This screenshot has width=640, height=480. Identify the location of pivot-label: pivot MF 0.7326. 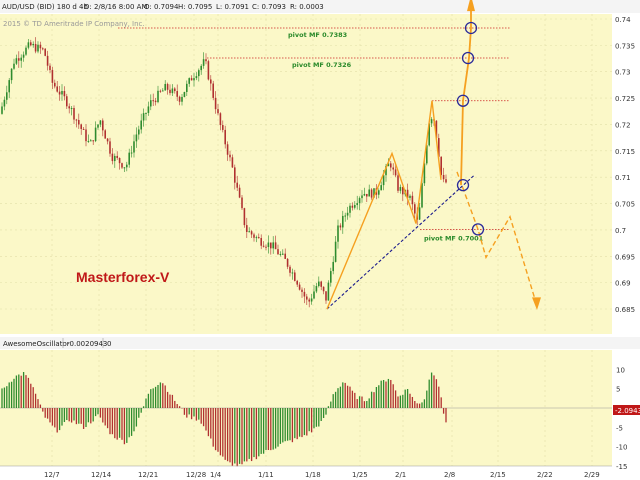
(322, 65).